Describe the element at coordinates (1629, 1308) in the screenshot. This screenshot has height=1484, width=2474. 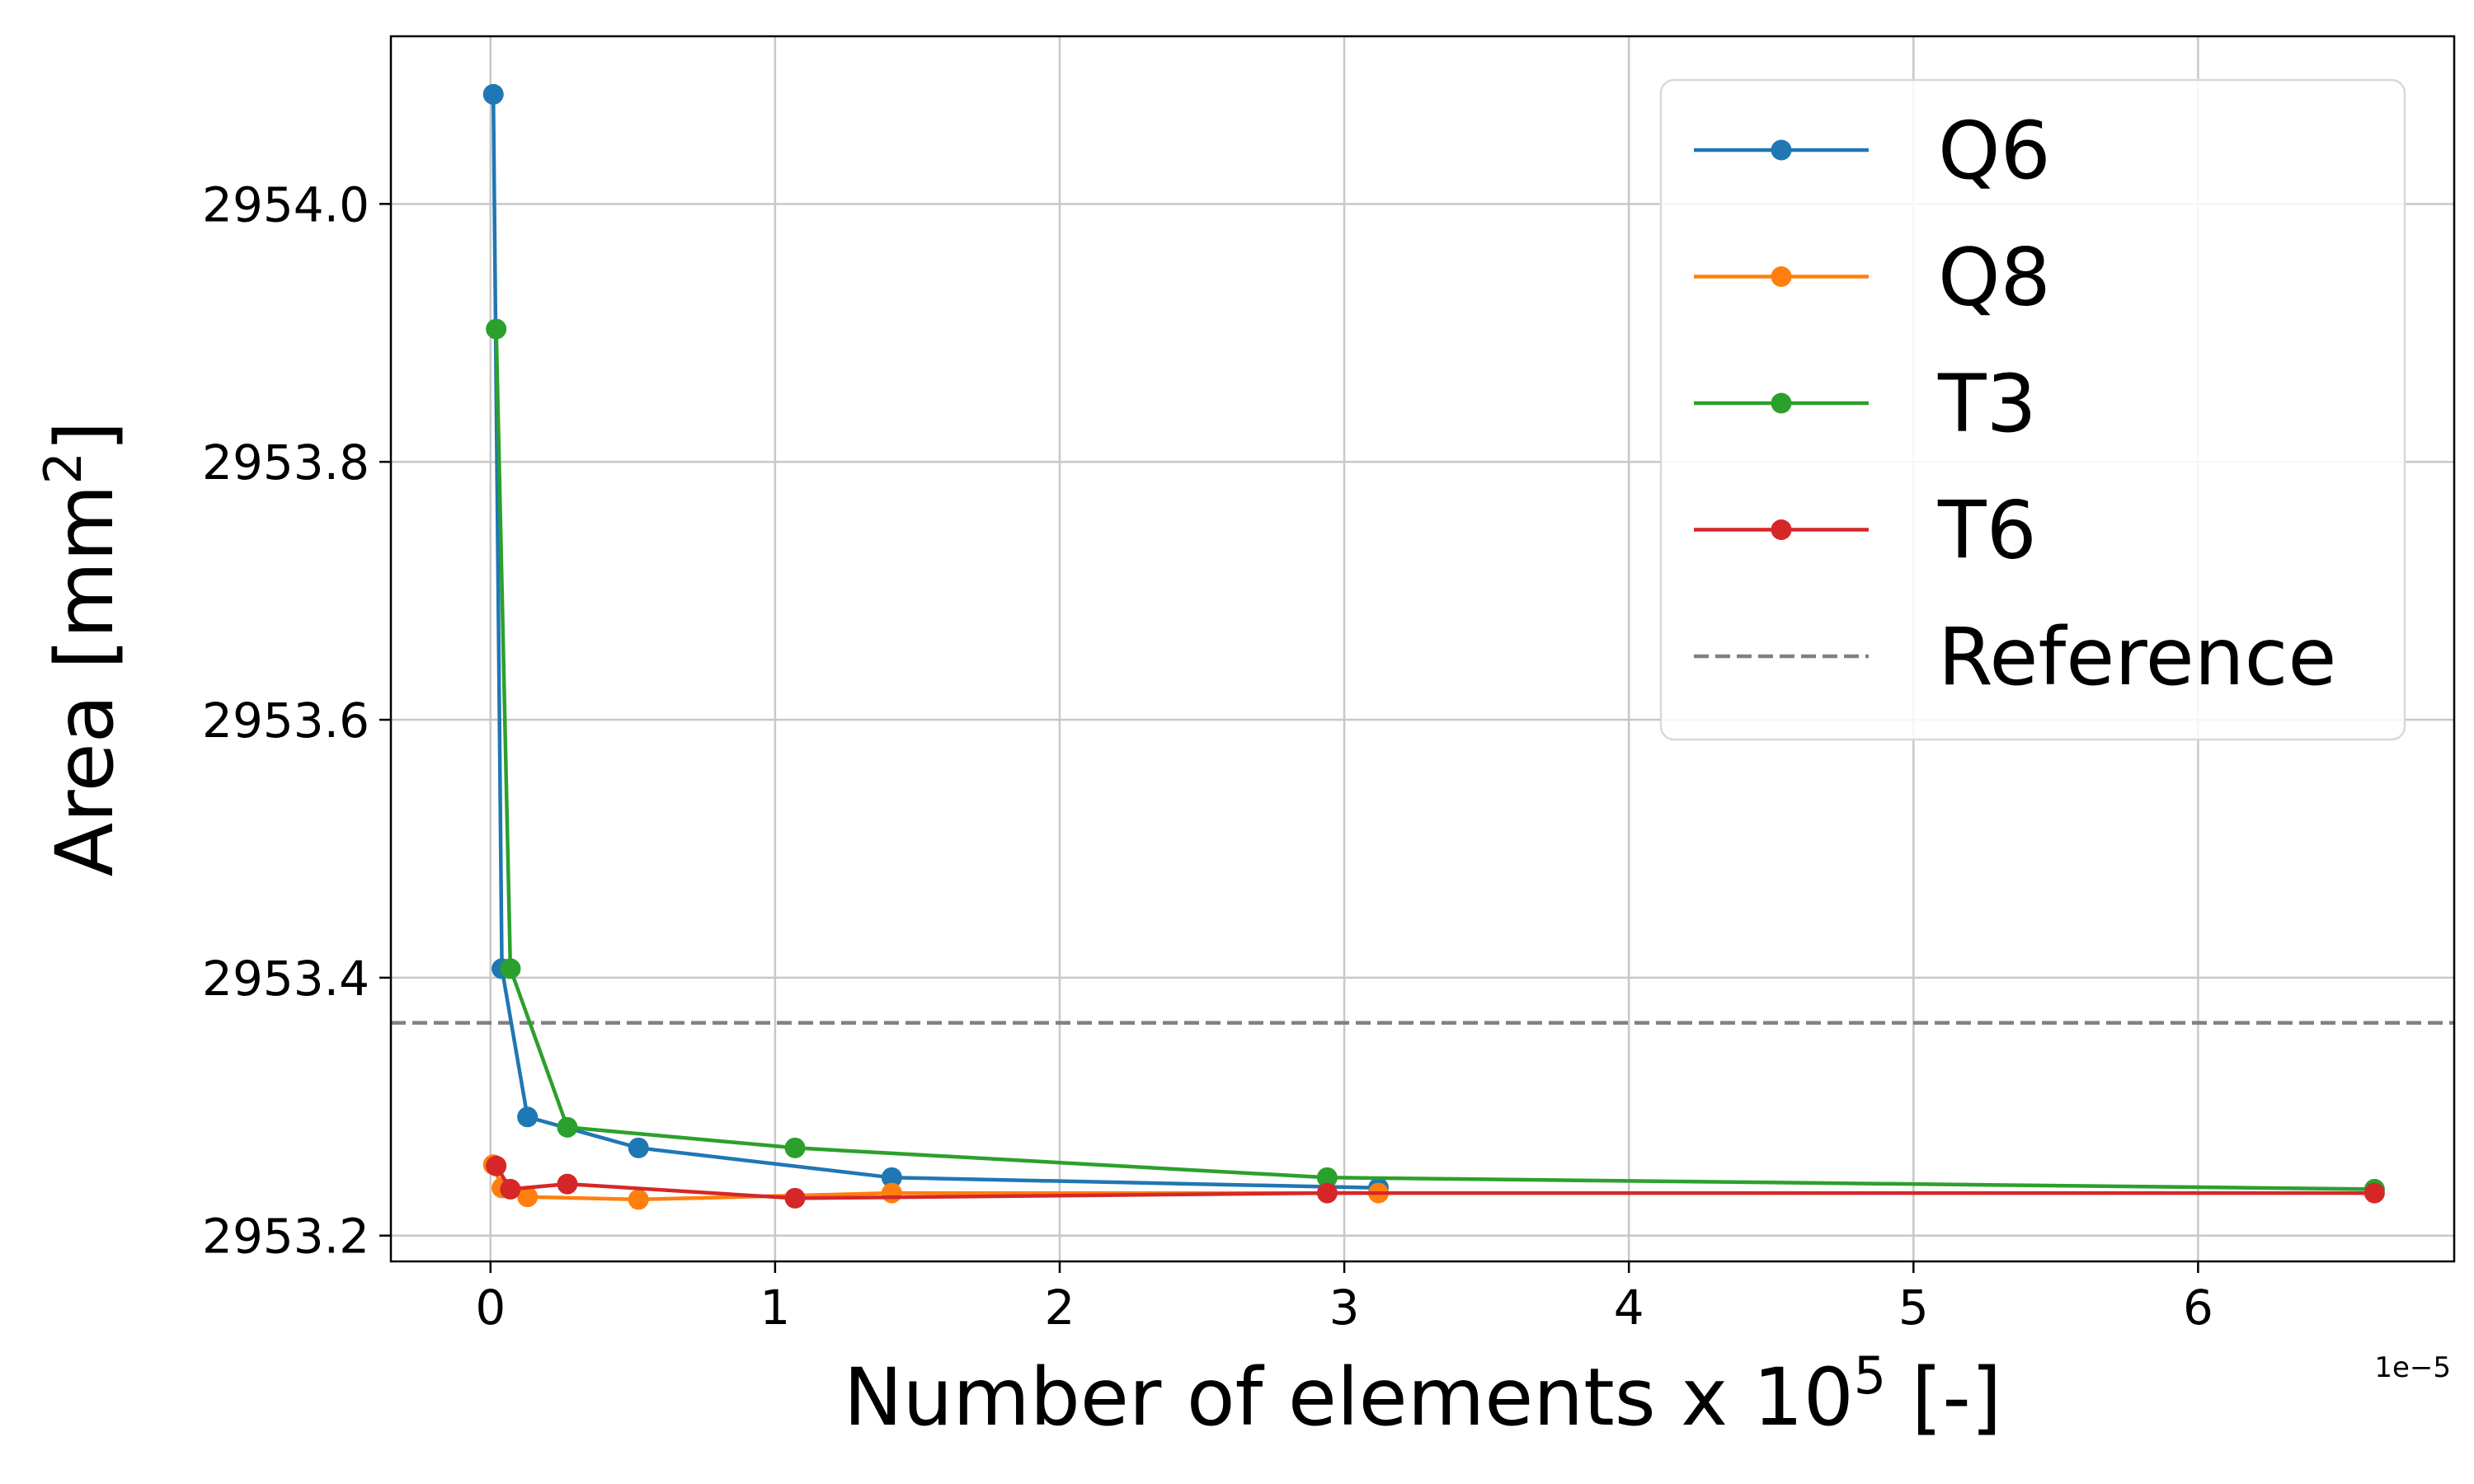
I see `x-tick-label: 4` at that location.